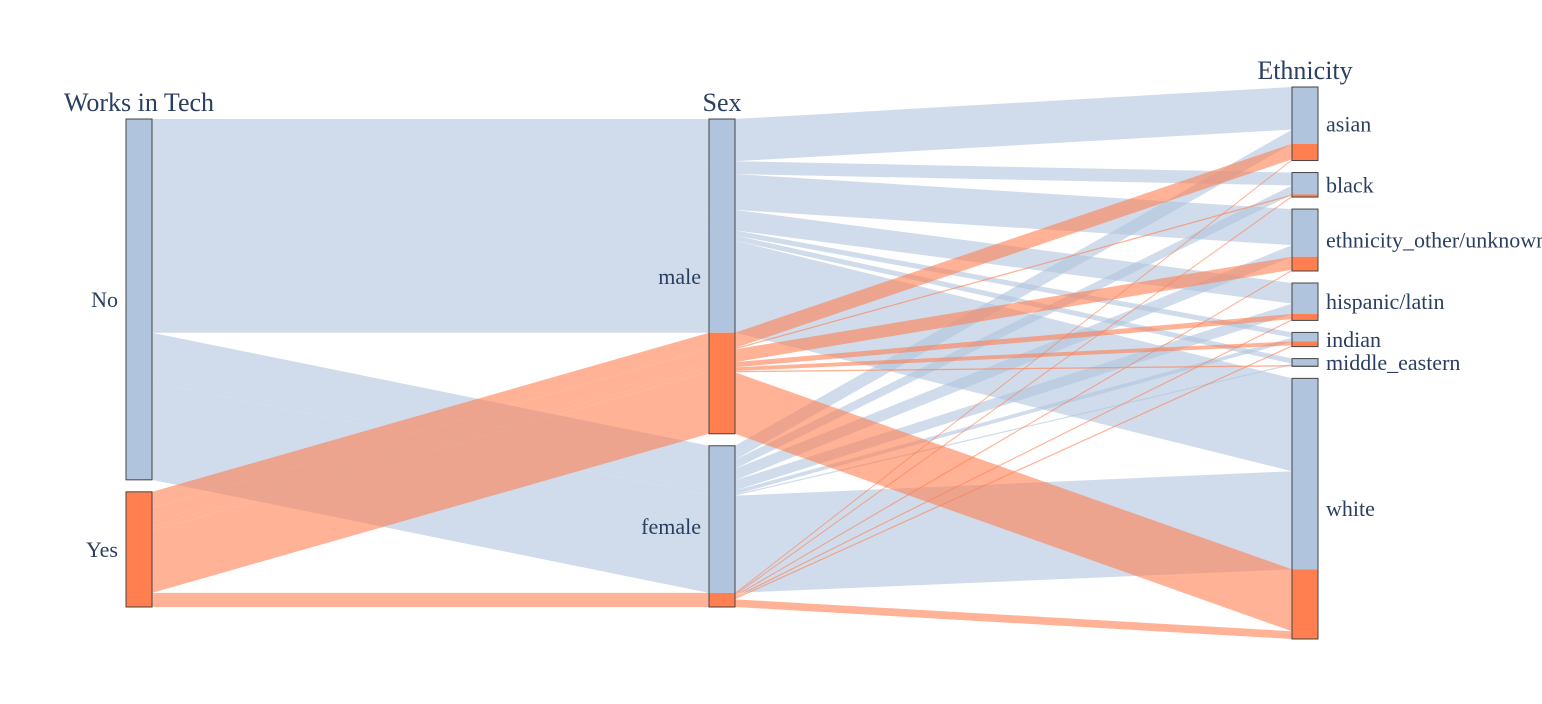 The image size is (1542, 704). I want to click on category-label-female: female, so click(671, 526).